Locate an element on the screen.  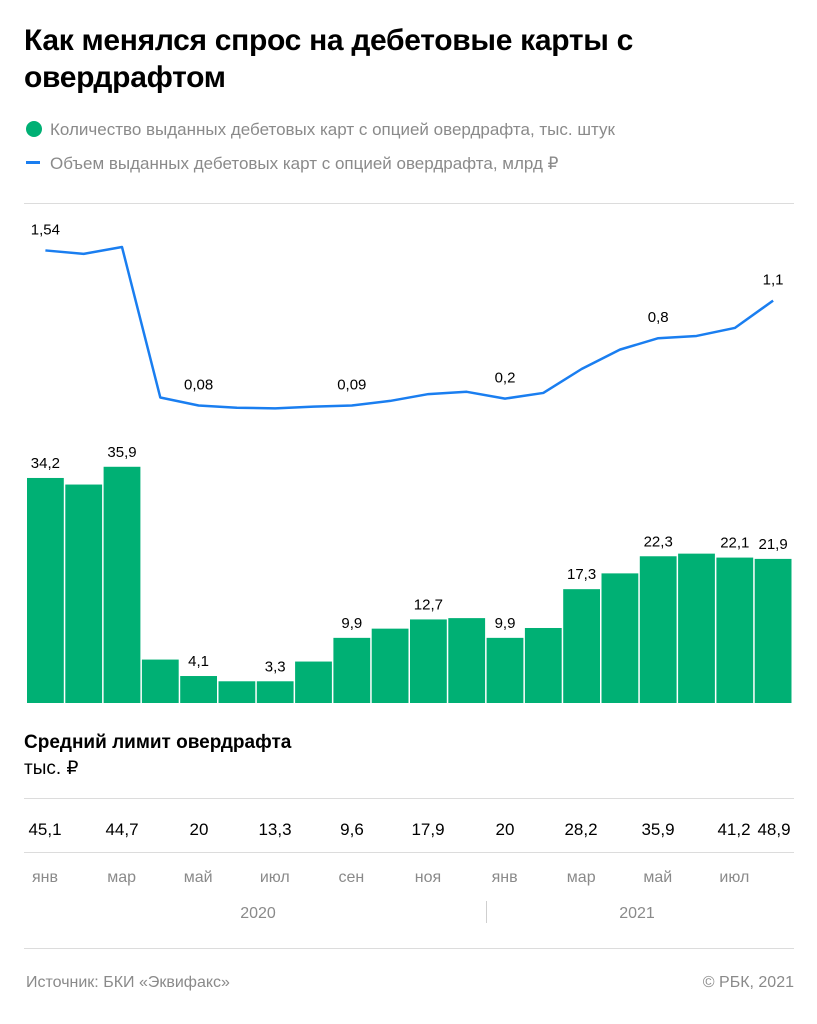
limit-value: 48,9 is located at coordinates (774, 829).